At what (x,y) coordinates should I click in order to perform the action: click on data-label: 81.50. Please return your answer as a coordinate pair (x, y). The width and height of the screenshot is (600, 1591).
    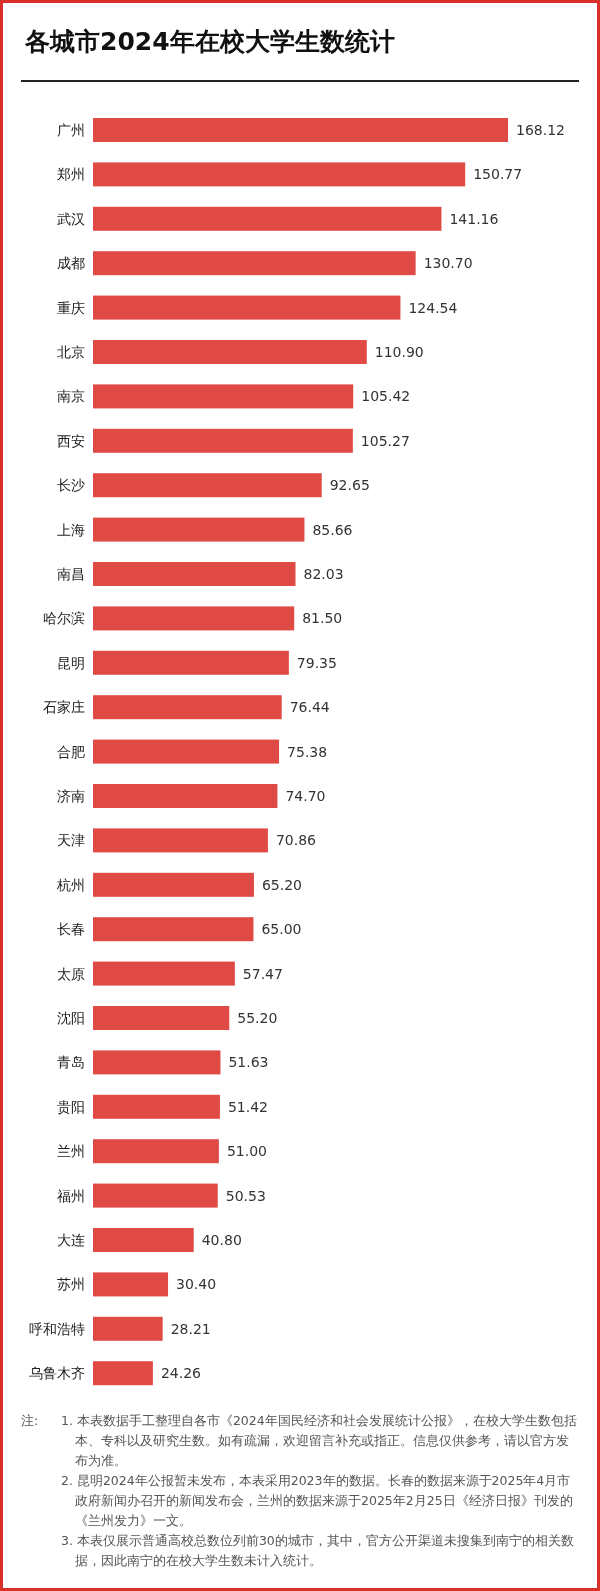
    Looking at the image, I should click on (322, 618).